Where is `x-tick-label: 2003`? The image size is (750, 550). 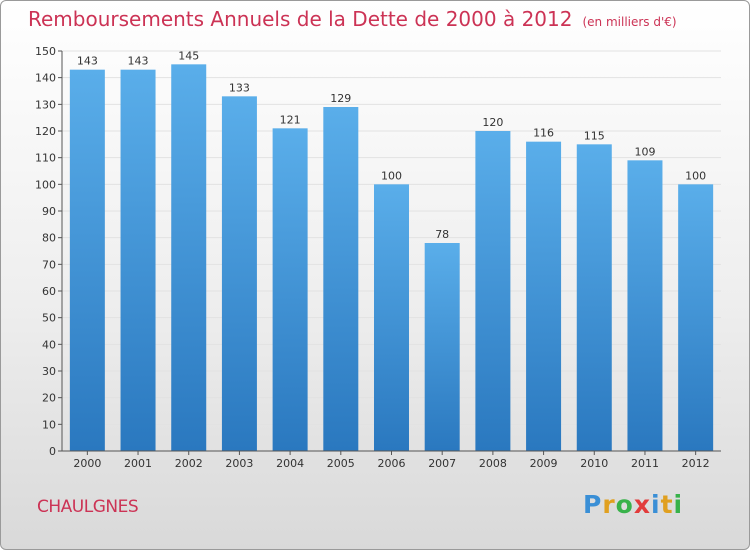 x-tick-label: 2003 is located at coordinates (239, 463).